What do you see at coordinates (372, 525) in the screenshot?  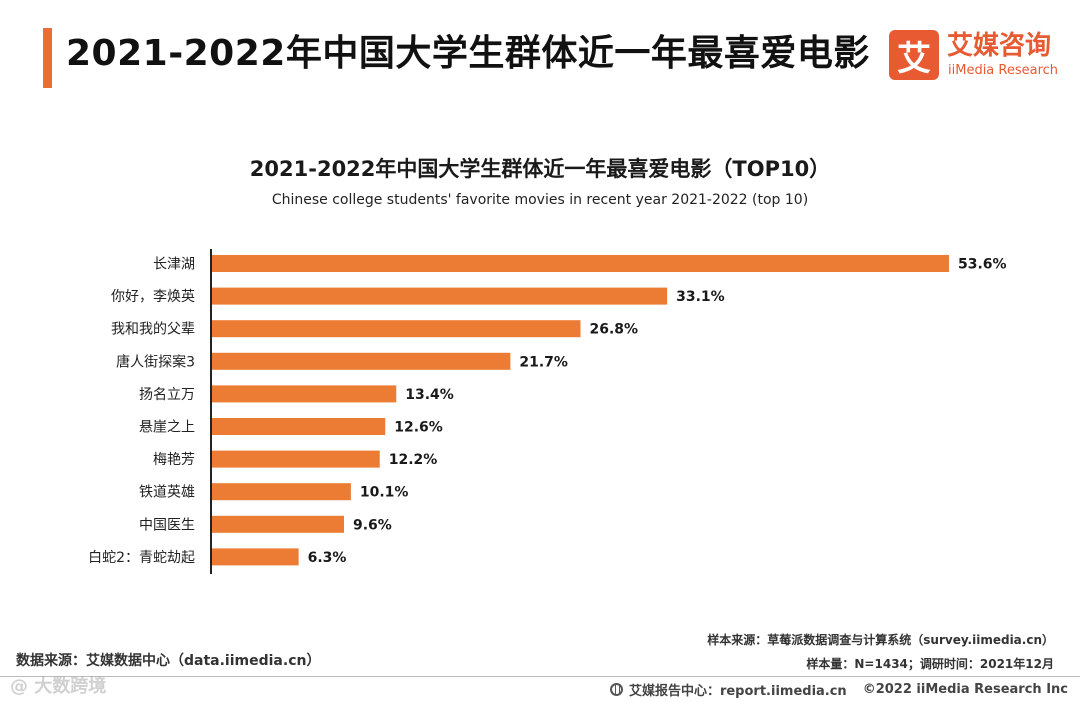 I see `data-label: 9.6%` at bounding box center [372, 525].